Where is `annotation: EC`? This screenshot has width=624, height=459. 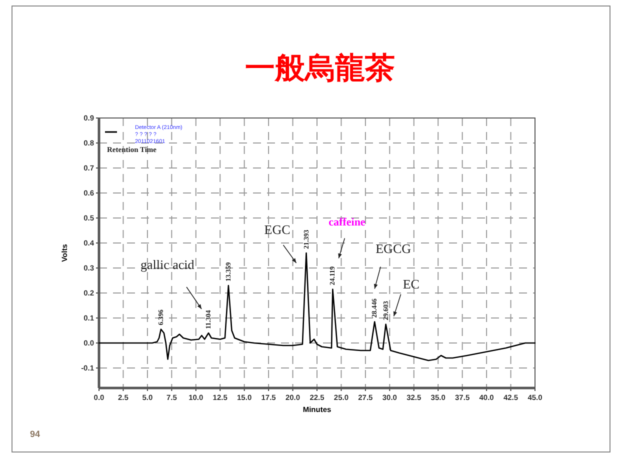 annotation: EC is located at coordinates (411, 284).